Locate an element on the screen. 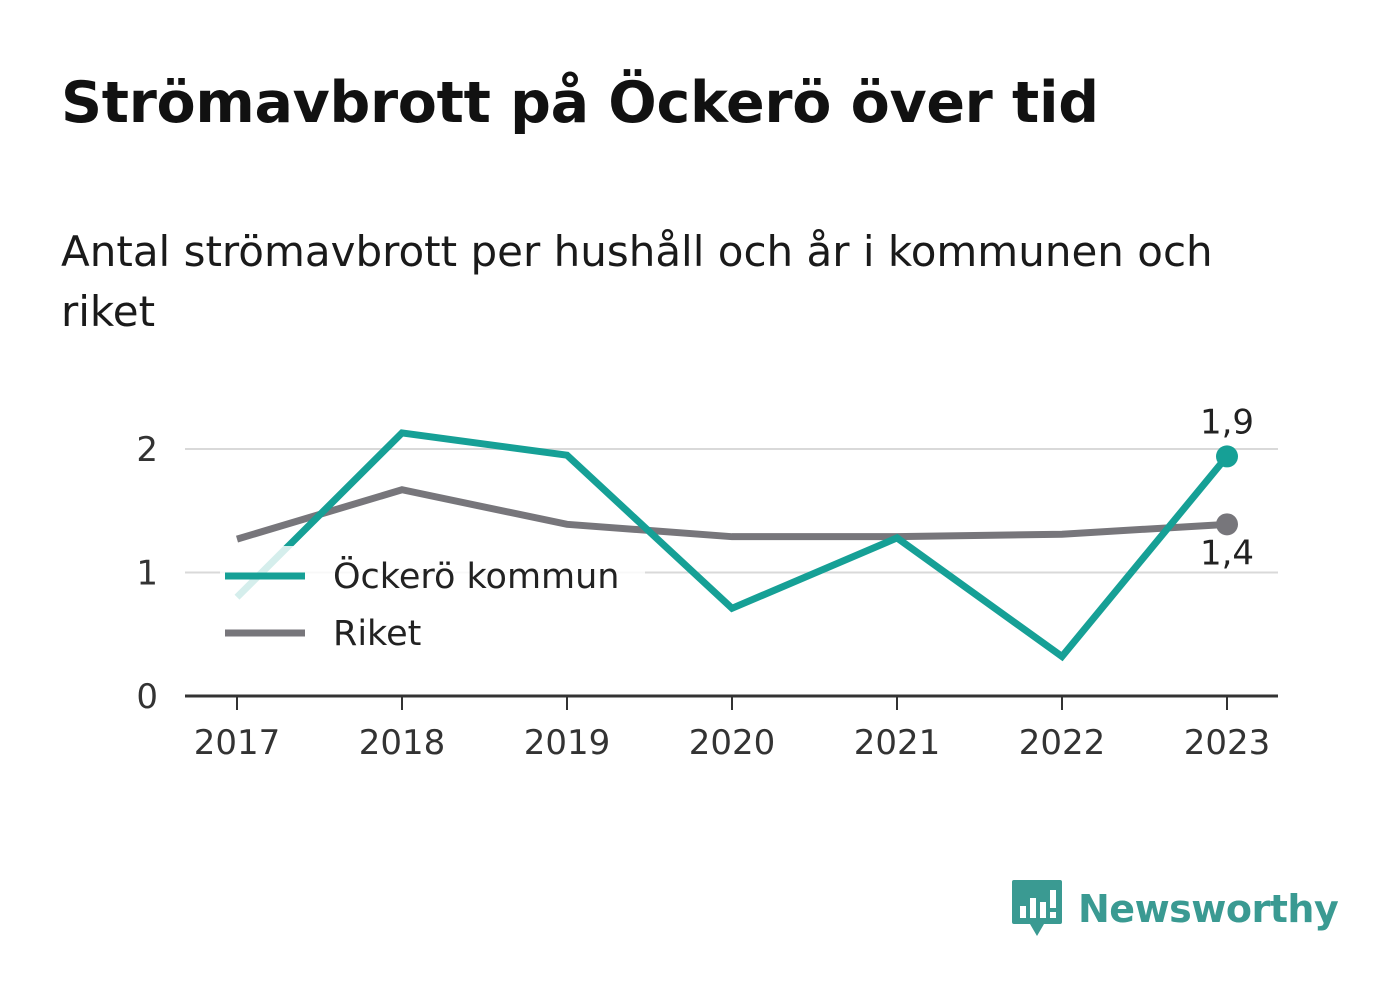 This screenshot has height=999, width=1382. newsworthy-brand: Newsworthy is located at coordinates (1174, 909).